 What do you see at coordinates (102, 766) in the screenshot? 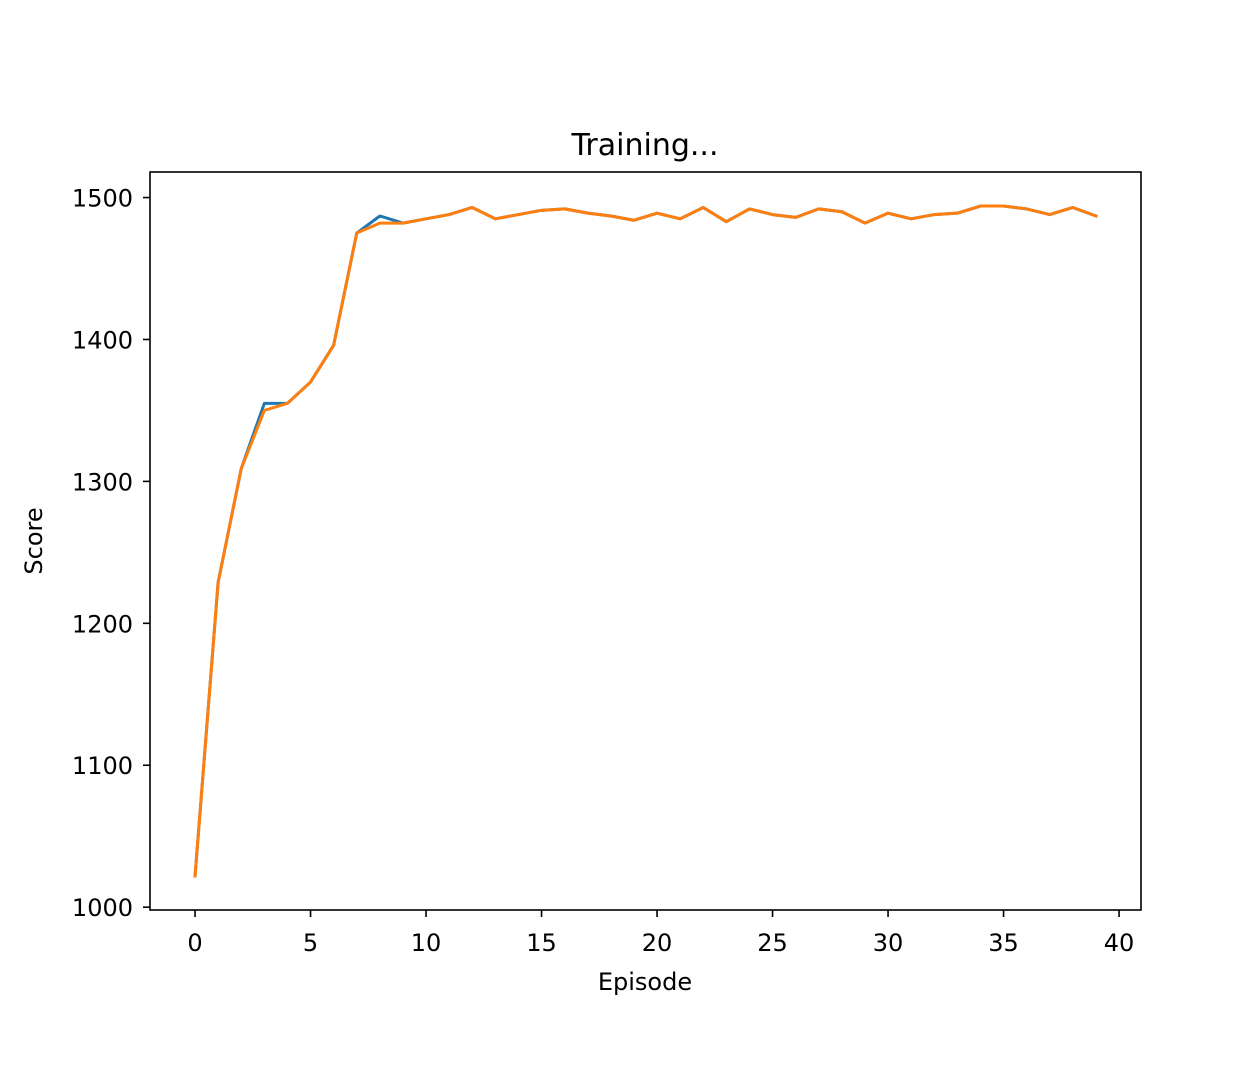
I see `y-tick-label: 1100` at bounding box center [102, 766].